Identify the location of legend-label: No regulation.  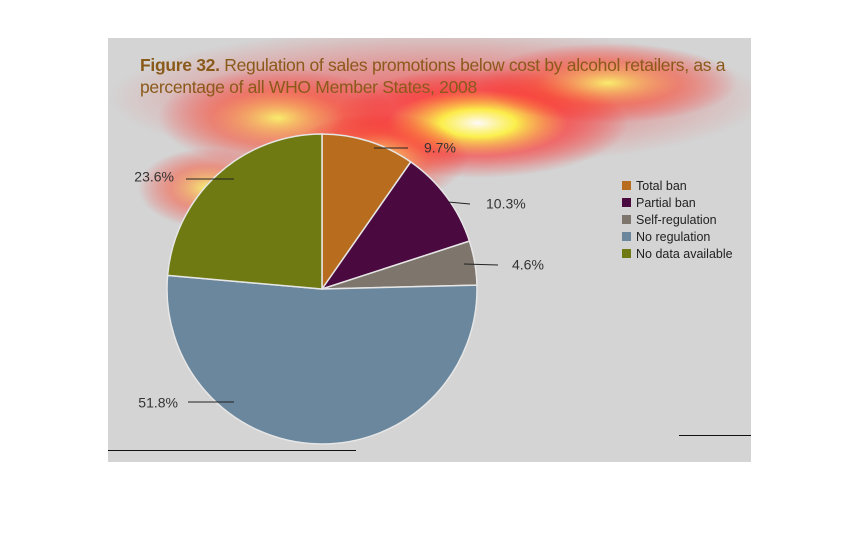
(673, 236).